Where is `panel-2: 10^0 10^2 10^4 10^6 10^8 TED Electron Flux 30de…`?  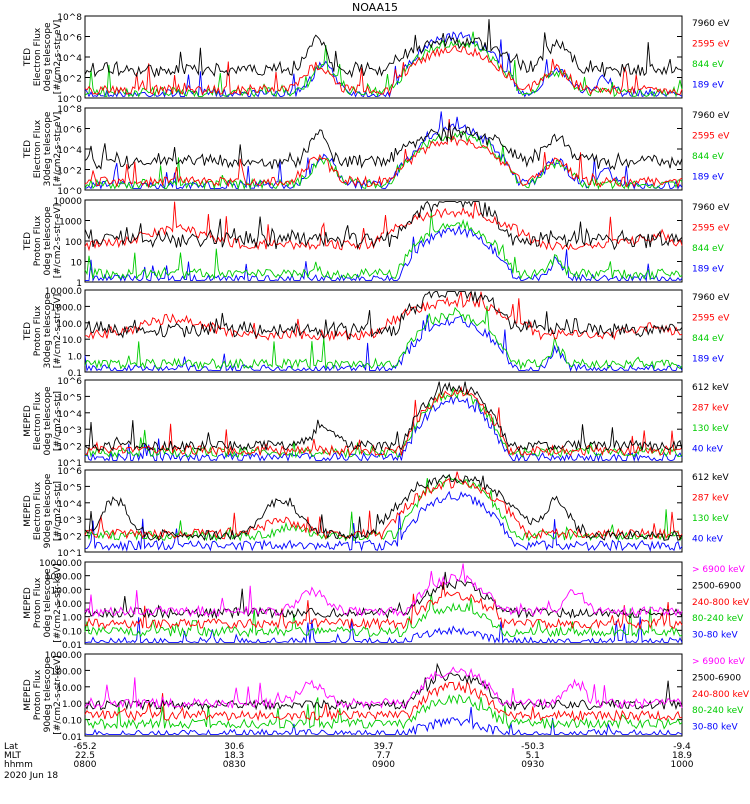 panel-2: 10^0 10^2 10^4 10^6 10^8 TED Electron Flux 30de… is located at coordinates (376, 151).